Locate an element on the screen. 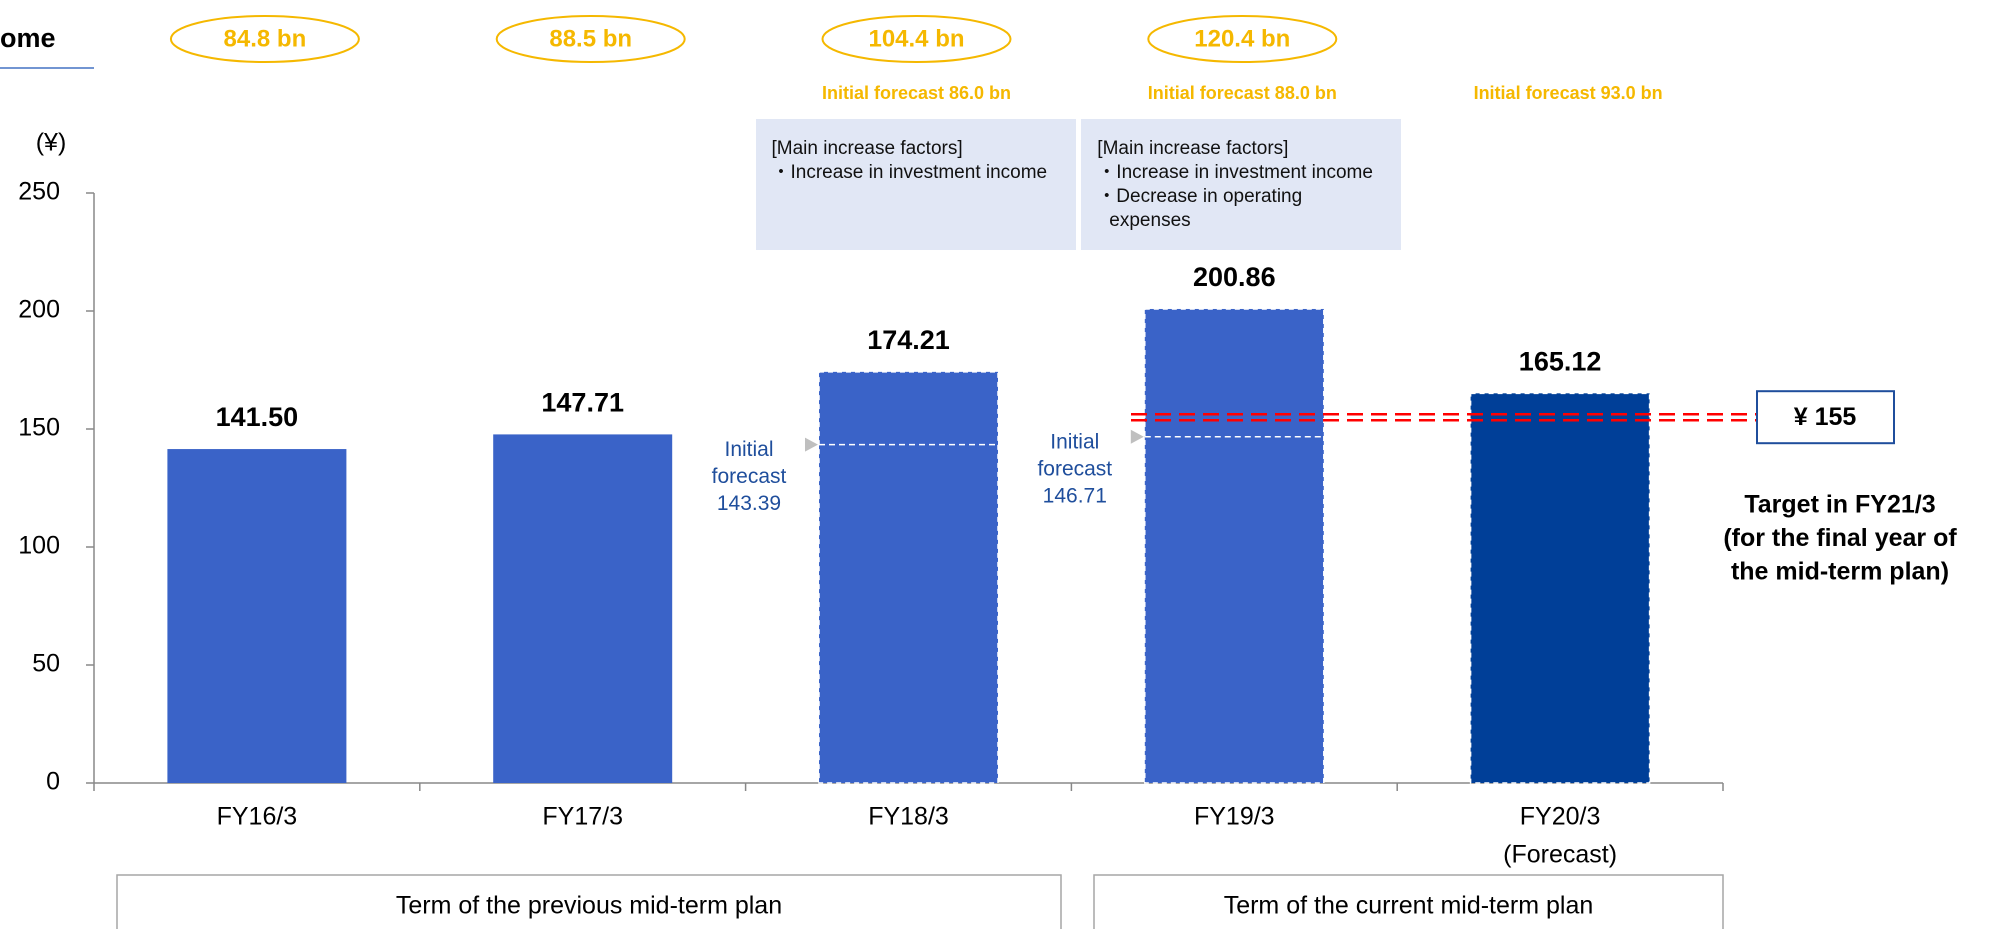 The image size is (1992, 929). y-tick-label: 150 is located at coordinates (39, 428).